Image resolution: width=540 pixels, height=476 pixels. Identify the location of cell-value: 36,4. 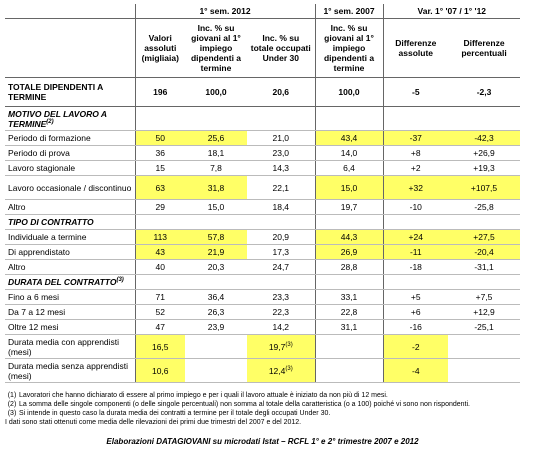
(216, 297).